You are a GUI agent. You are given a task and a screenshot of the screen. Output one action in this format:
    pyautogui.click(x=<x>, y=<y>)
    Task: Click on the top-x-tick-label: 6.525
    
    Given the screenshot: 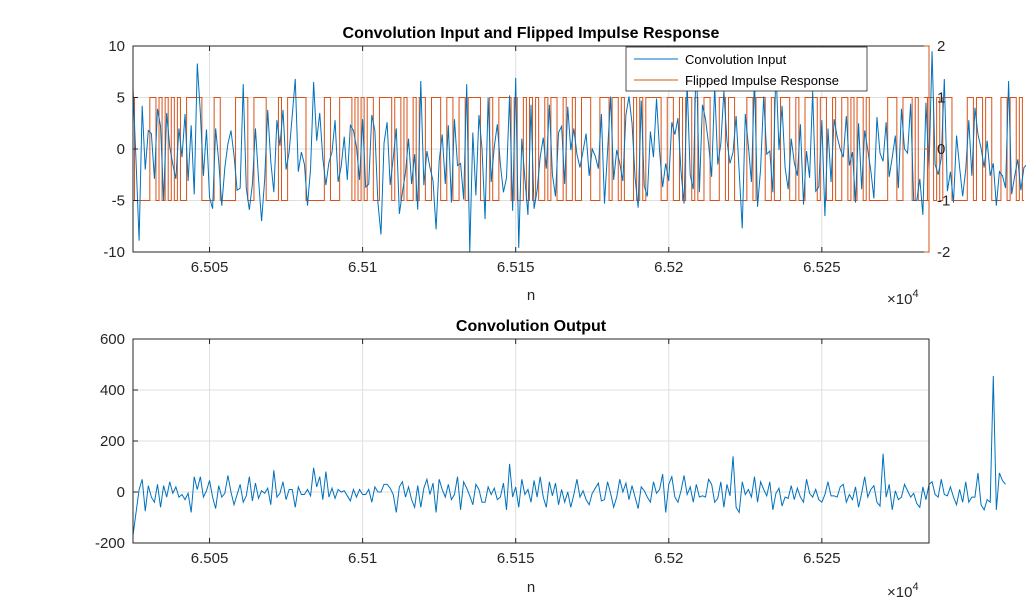 What is the action you would take?
    pyautogui.click(x=822, y=267)
    